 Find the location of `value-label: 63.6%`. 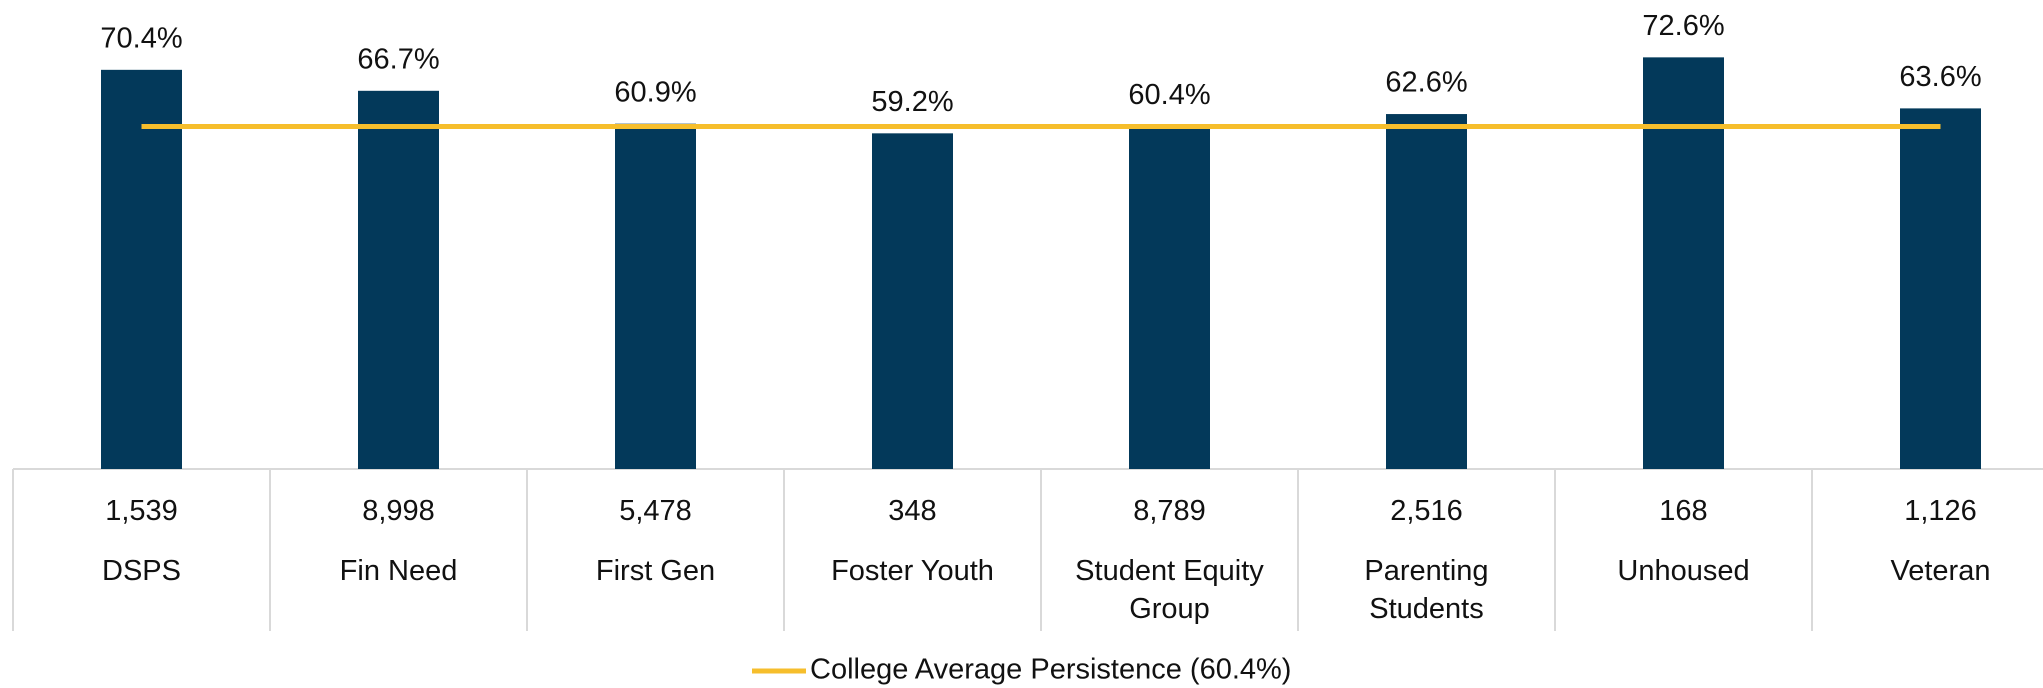

value-label: 63.6% is located at coordinates (1940, 77).